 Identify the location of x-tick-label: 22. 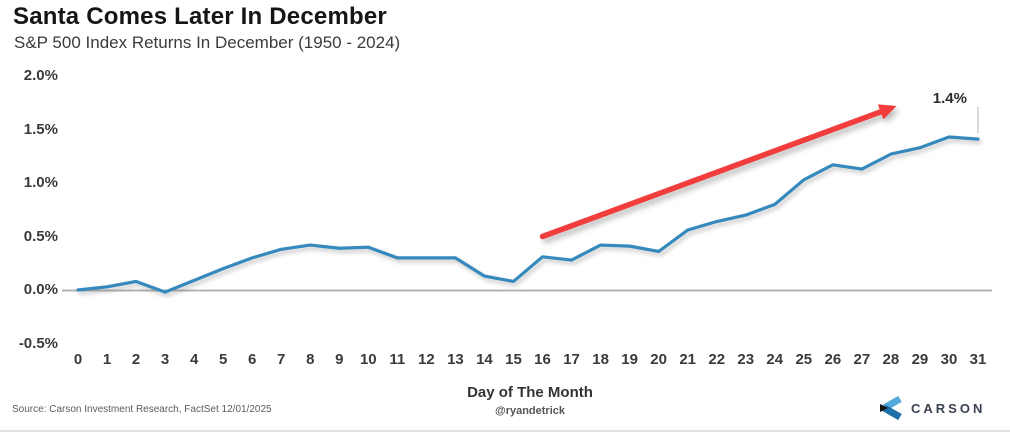
(717, 359).